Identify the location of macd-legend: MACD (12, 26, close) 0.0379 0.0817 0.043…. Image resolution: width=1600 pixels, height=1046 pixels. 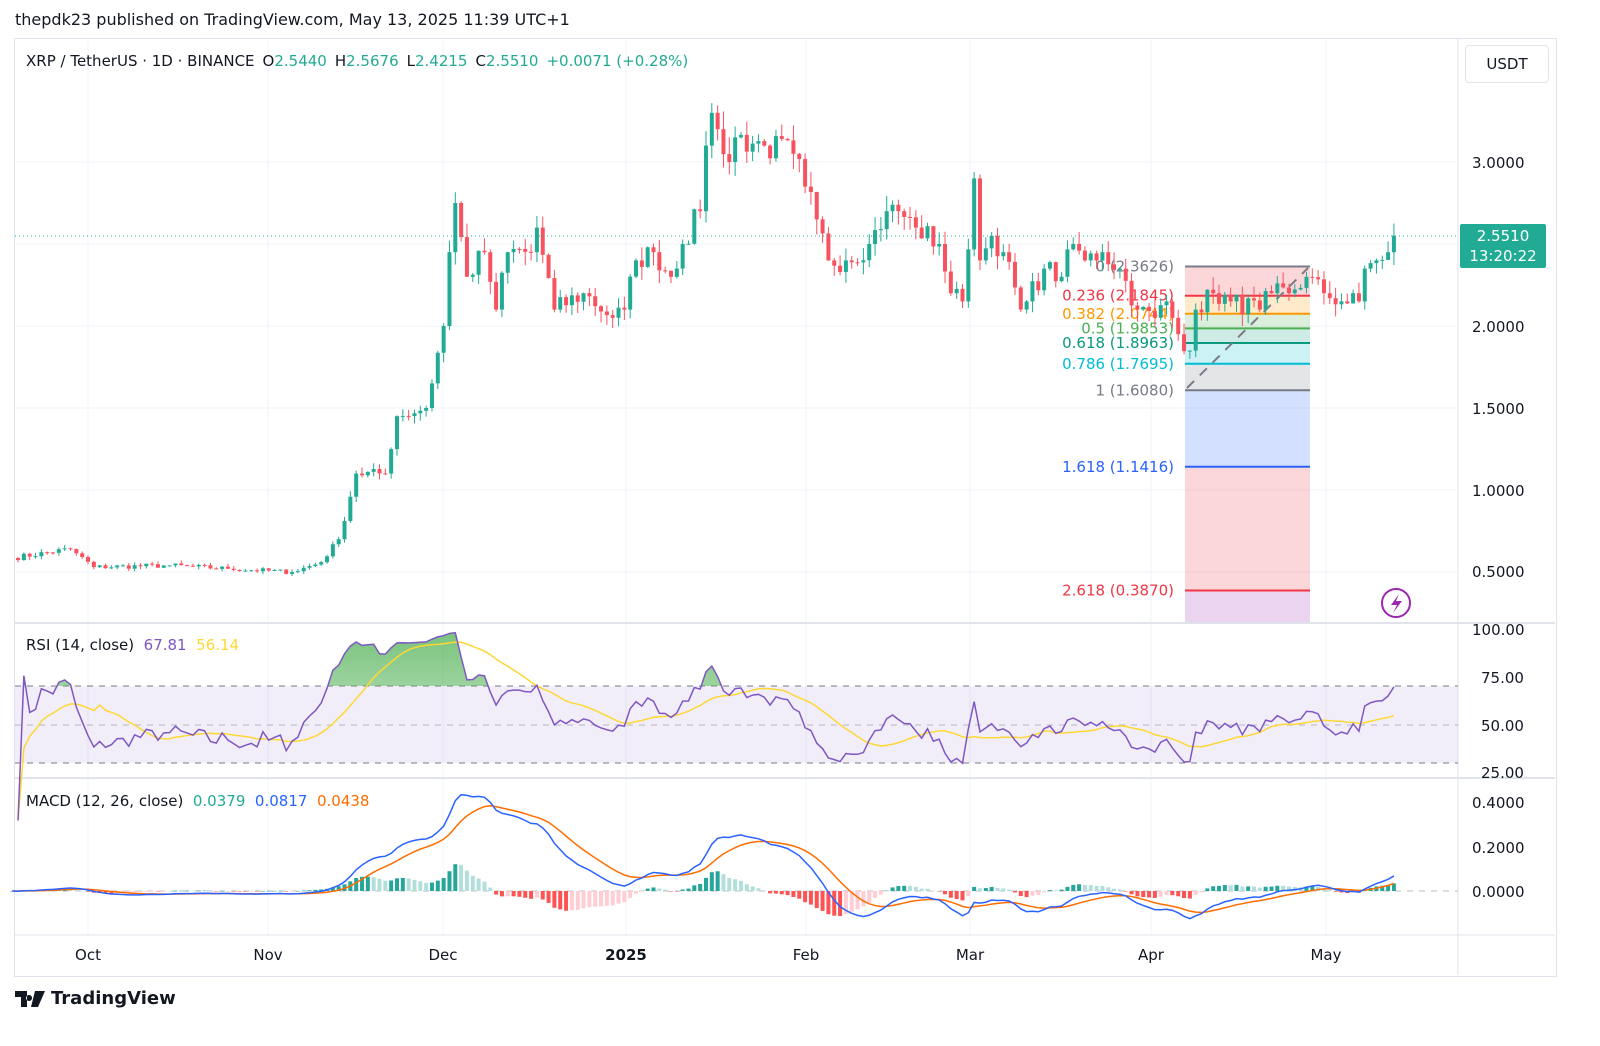
(197, 801).